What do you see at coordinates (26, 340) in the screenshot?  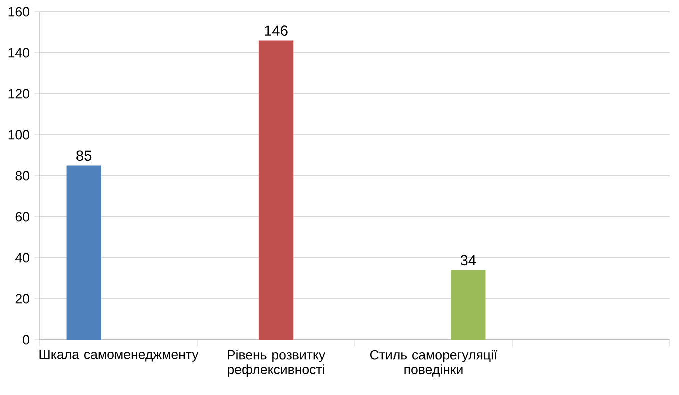 I see `y-tick-label: 0` at bounding box center [26, 340].